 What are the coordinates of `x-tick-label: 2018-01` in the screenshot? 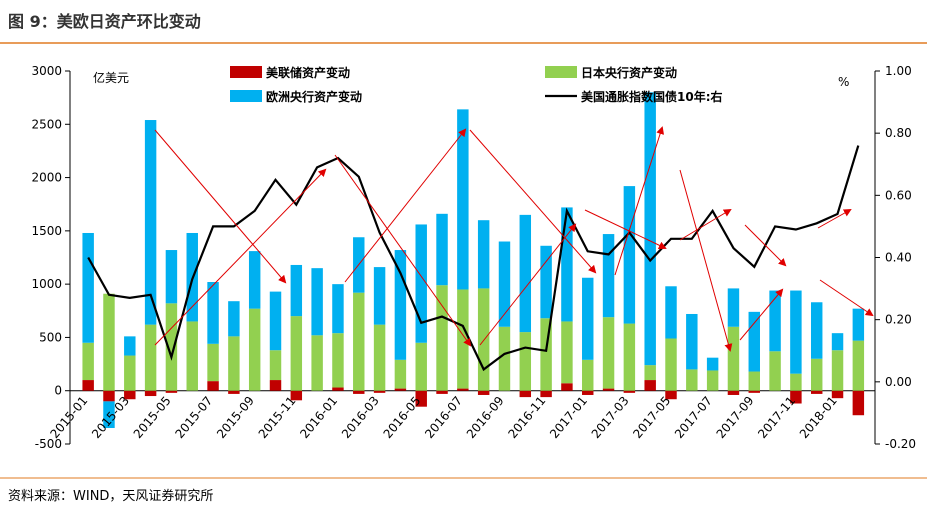 It's located at (818, 417).